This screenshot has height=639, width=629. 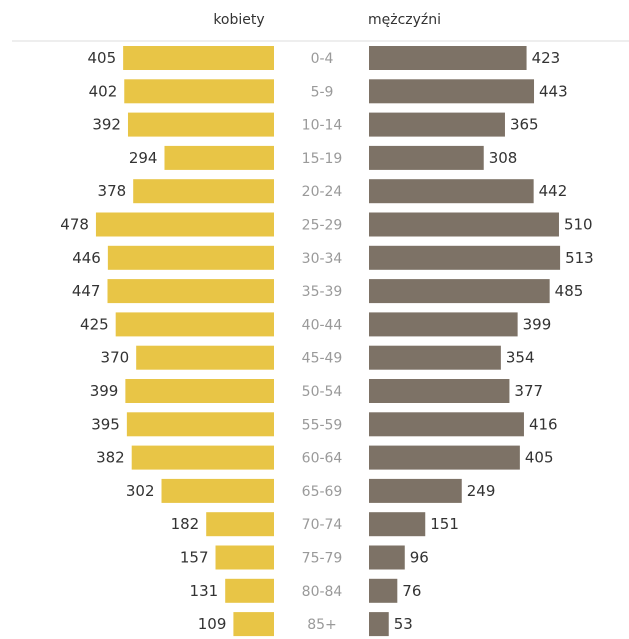 I want to click on label-men-5-9: 443, so click(x=553, y=91).